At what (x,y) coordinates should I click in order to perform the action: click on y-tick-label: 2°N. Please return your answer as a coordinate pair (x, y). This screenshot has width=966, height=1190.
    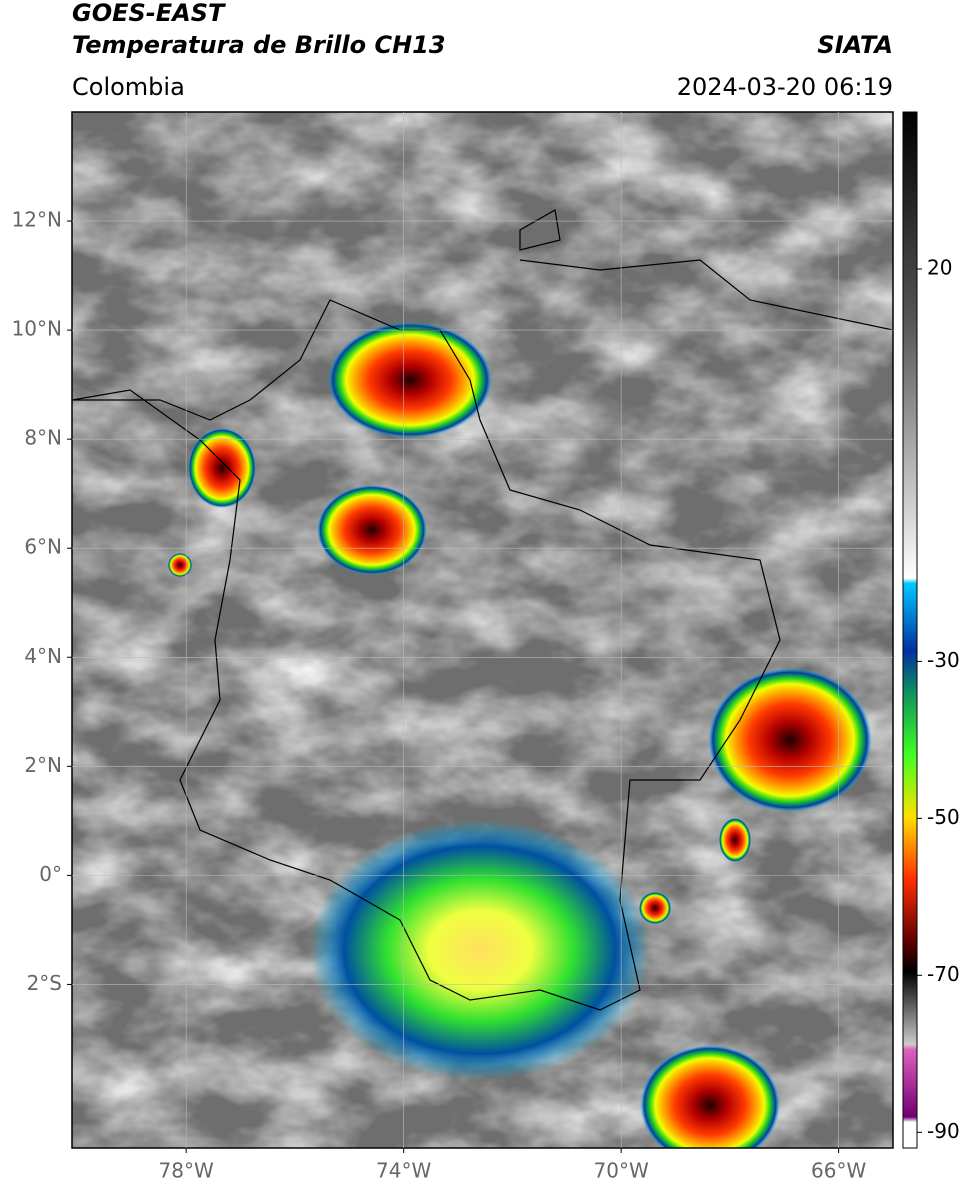
    Looking at the image, I should click on (43, 765).